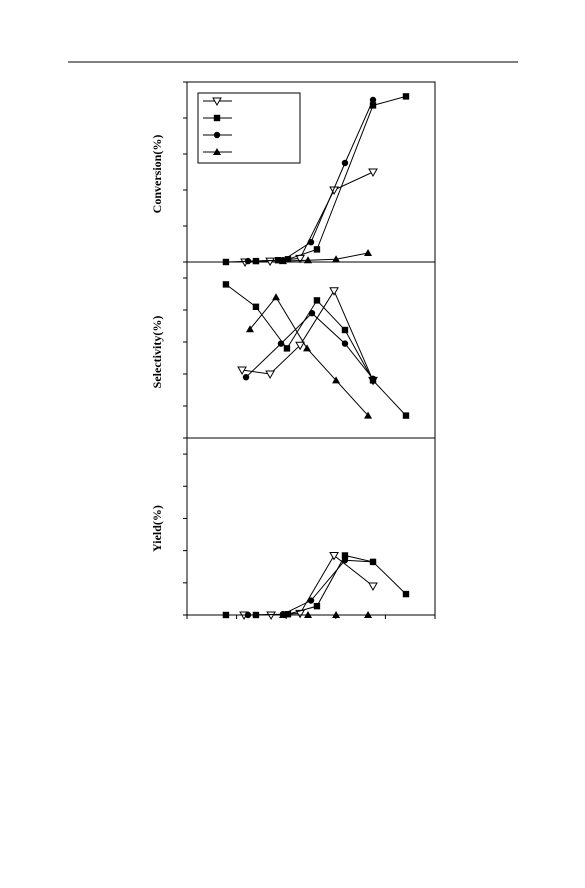  What do you see at coordinates (157, 528) in the screenshot?
I see `y-axis-label: Yield(%)` at bounding box center [157, 528].